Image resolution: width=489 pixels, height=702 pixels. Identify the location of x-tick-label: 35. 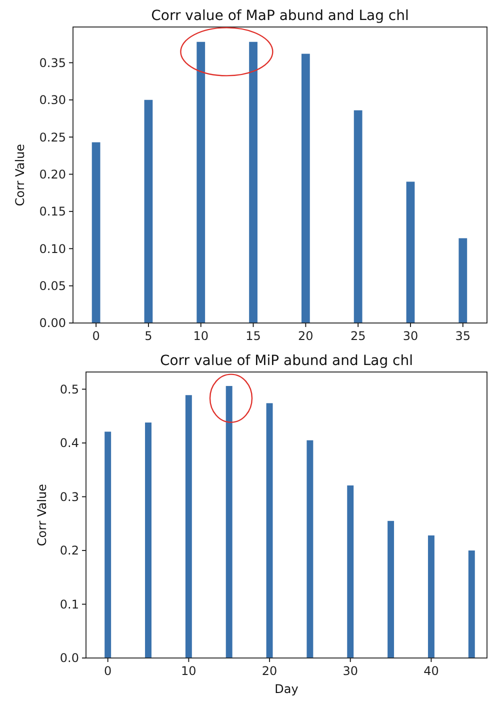
(463, 336).